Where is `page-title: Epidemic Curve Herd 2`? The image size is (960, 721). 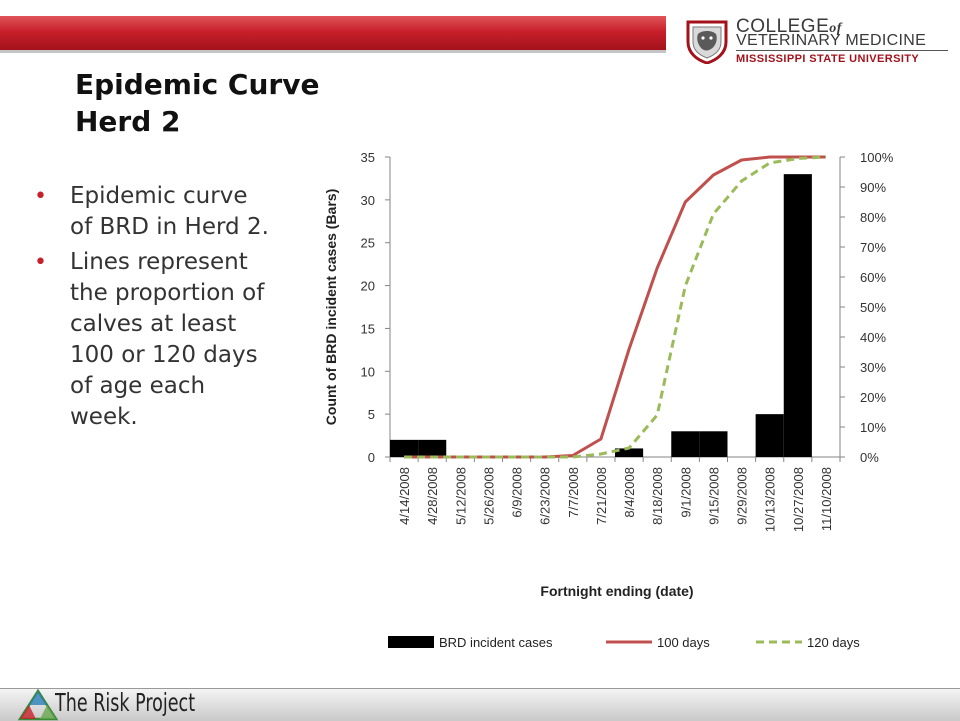 page-title: Epidemic Curve Herd 2 is located at coordinates (197, 103).